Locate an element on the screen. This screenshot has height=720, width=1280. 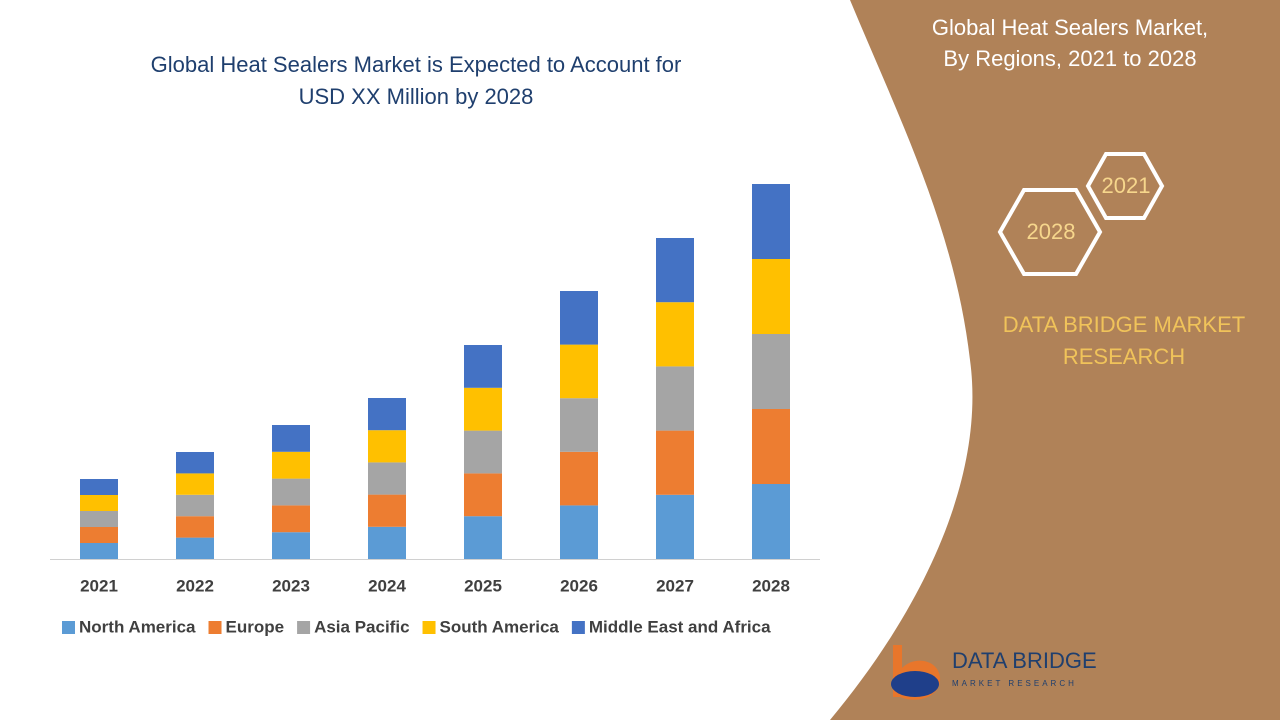
legend-label: North America is located at coordinates (137, 626).